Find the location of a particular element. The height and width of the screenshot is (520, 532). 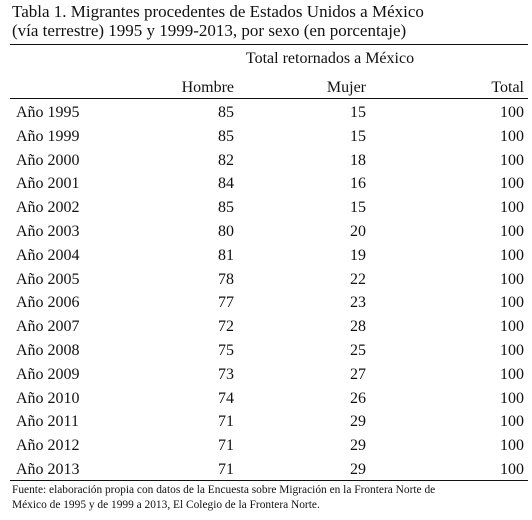

row-mujer-cell: 19 is located at coordinates (358, 255).